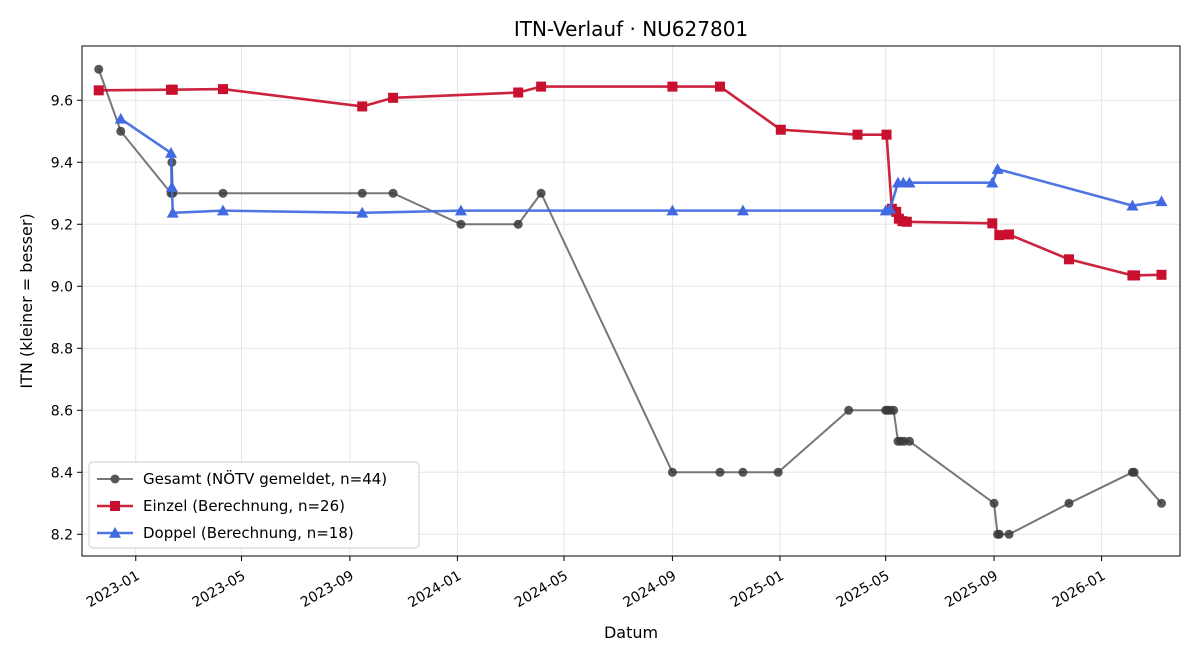 The height and width of the screenshot is (660, 1200). Describe the element at coordinates (650, 589) in the screenshot. I see `x-tick-label: 2024-09` at that location.